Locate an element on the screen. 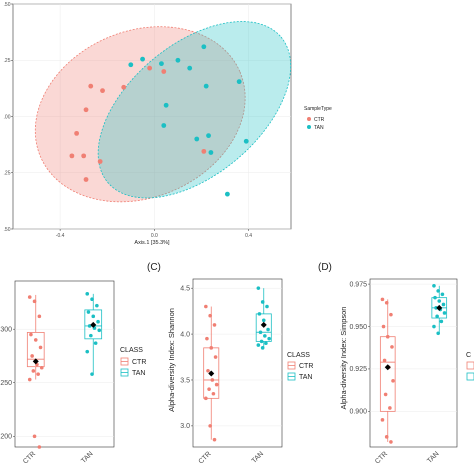  pcoa-legend-label-tan: TAN is located at coordinates (319, 128).